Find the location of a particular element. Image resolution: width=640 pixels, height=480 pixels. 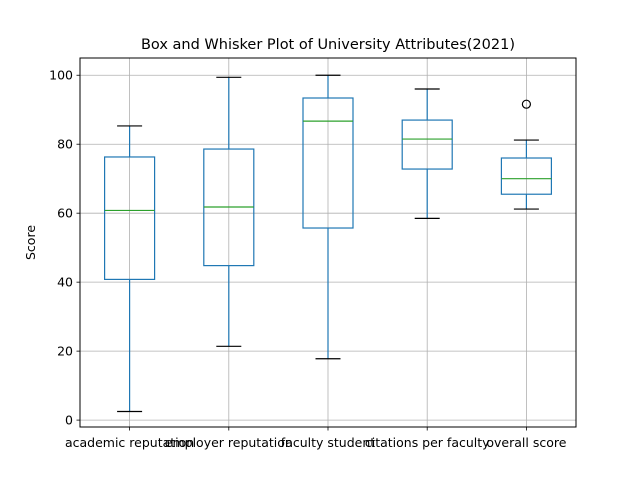

y-tick-label: 40 is located at coordinates (65, 282).